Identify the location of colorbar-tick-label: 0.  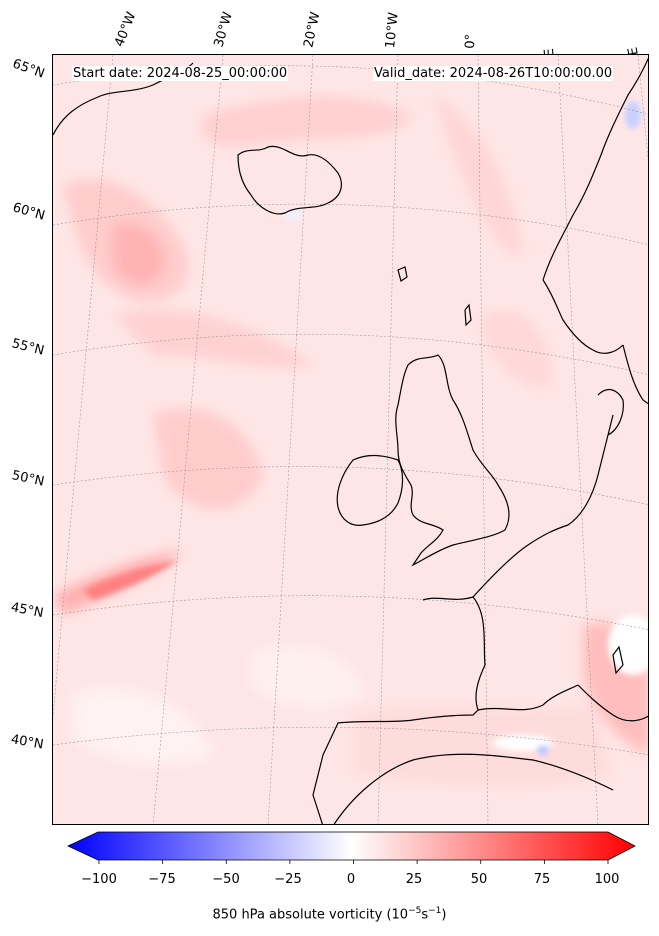
(351, 879).